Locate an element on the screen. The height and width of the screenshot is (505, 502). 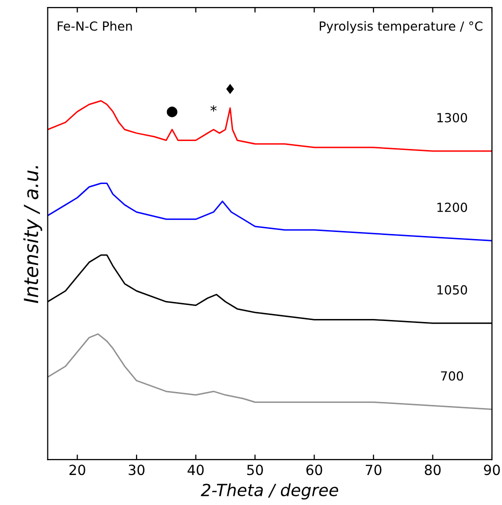
x-tick-label: 90 is located at coordinates (492, 470).